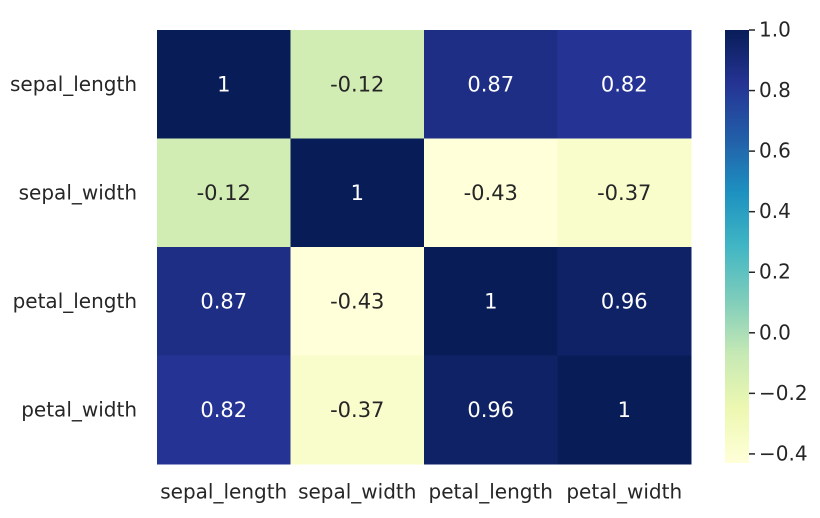 This screenshot has height=518, width=820. I want to click on colorbar-tick-label-7: −0.4, so click(783, 453).